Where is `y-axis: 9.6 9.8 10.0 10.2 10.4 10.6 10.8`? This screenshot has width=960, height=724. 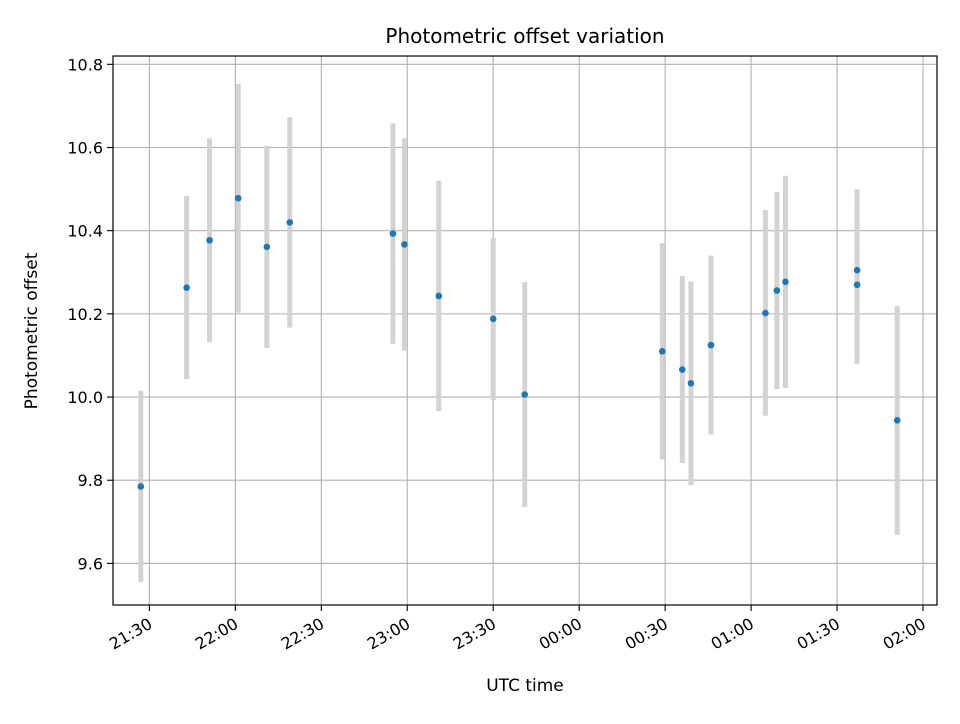
y-axis: 9.6 9.8 10.0 10.2 10.4 10.6 10.8 is located at coordinates (90, 314).